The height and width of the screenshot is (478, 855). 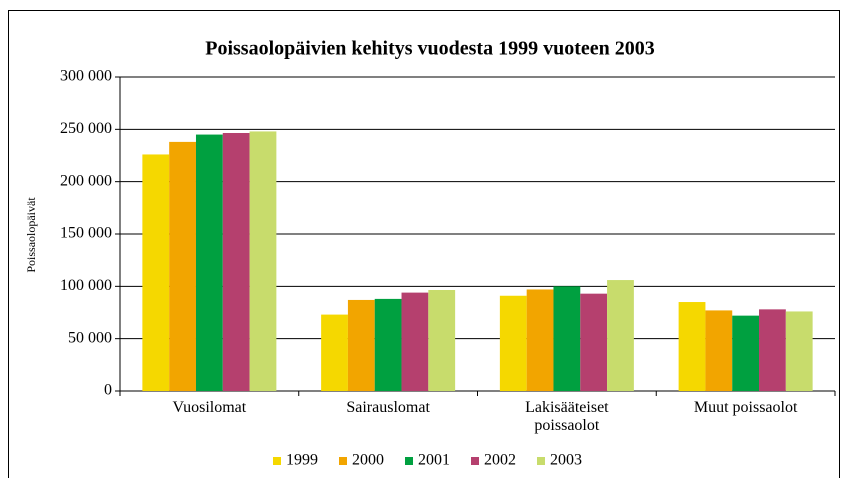 I want to click on legend-label: 2001, so click(x=434, y=460).